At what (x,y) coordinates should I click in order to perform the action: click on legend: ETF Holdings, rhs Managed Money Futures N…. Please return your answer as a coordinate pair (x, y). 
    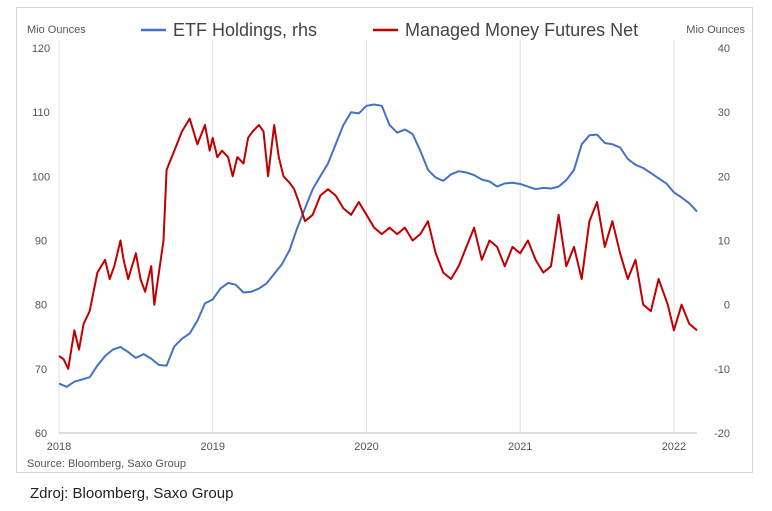
    Looking at the image, I should click on (389, 30).